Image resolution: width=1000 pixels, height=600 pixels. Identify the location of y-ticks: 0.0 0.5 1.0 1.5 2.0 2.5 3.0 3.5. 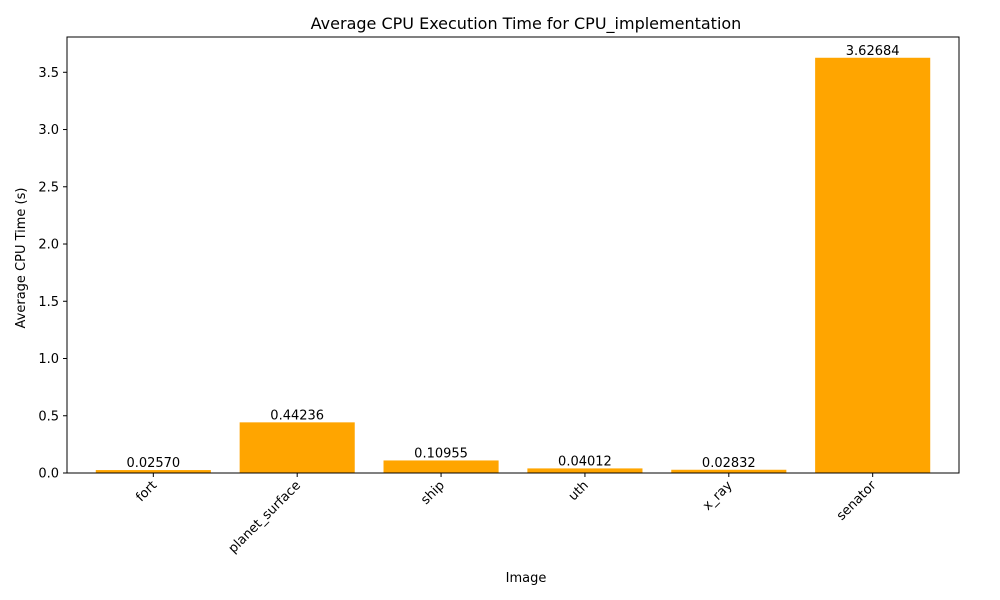
(52, 274).